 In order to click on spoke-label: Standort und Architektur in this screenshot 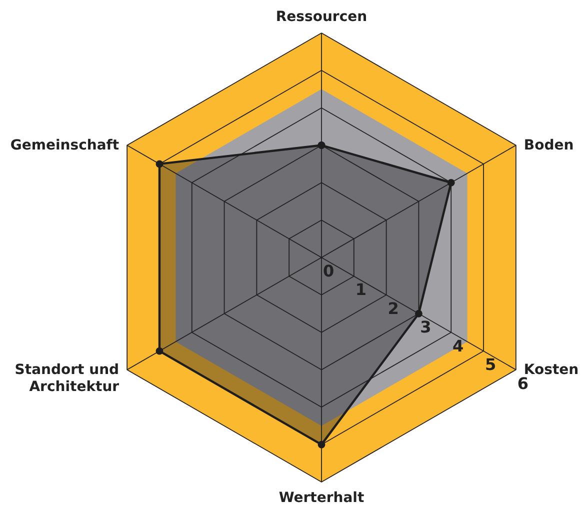, I will do `click(67, 378)`.